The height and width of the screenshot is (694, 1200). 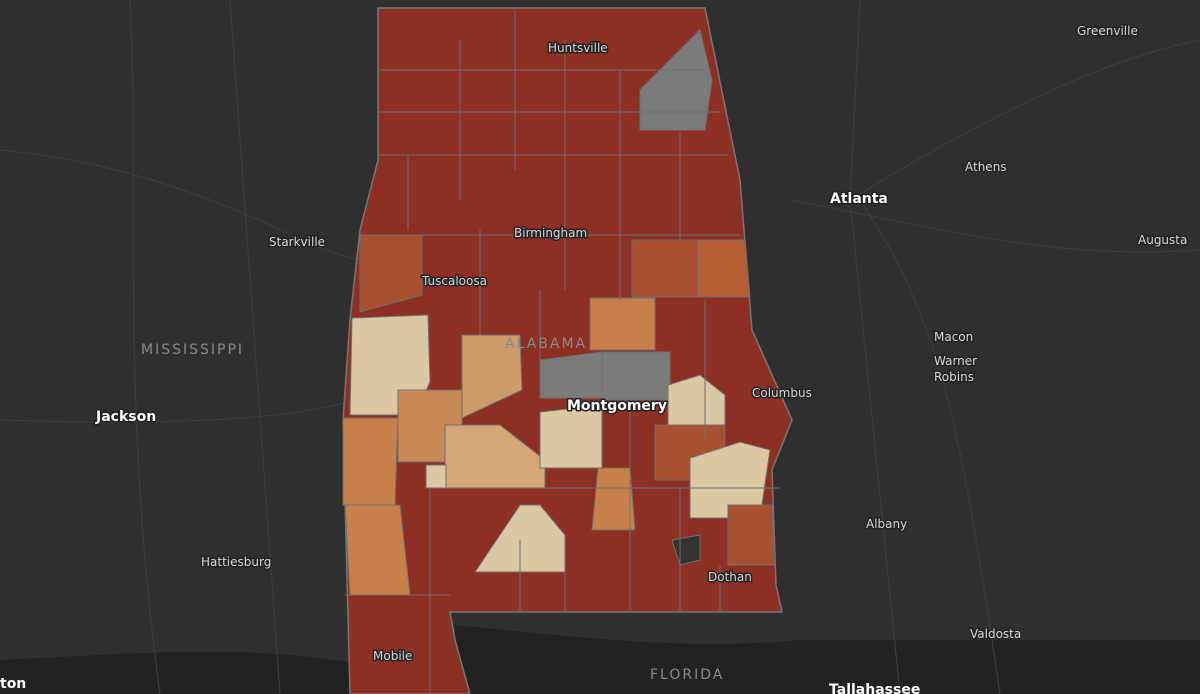 What do you see at coordinates (886, 524) in the screenshot?
I see `city-label: Albany` at bounding box center [886, 524].